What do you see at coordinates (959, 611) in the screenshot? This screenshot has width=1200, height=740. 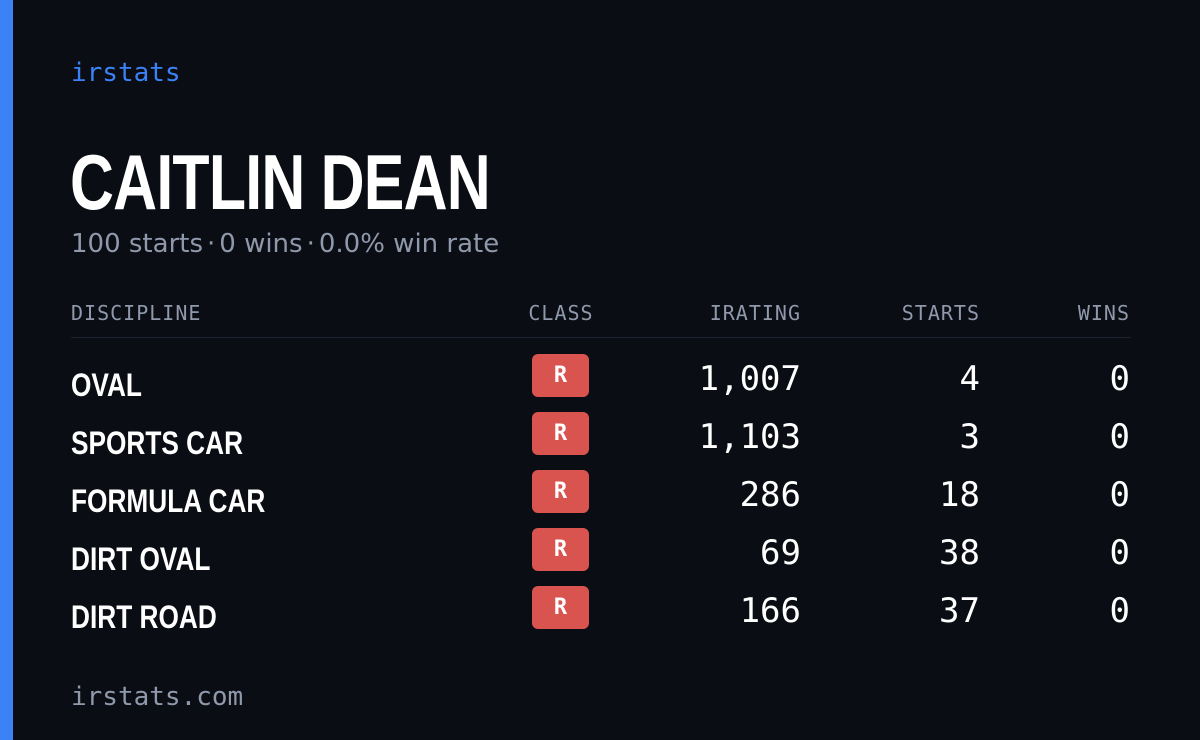 I see `row-starts: 37` at bounding box center [959, 611].